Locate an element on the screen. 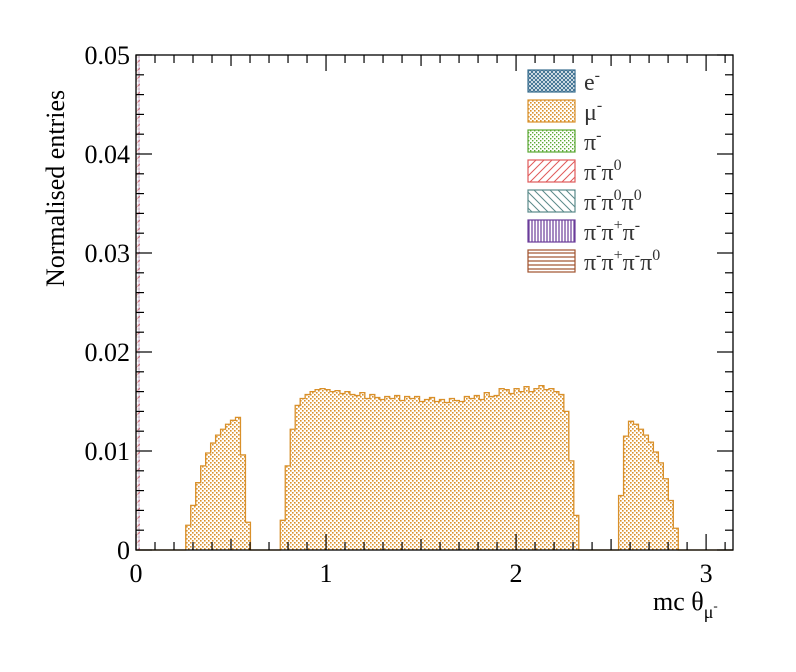  legend-entry: π-π+π- is located at coordinates (583, 231).